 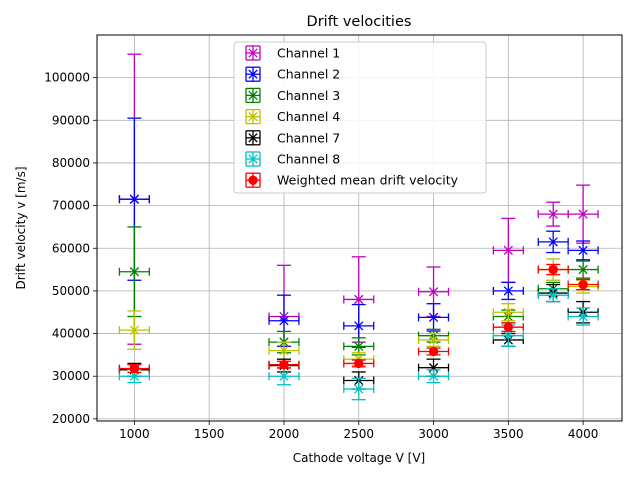 I want to click on x-axis-ticks: 1000 1500 2000 2500 3000 3500 4000, so click(x=358, y=431).